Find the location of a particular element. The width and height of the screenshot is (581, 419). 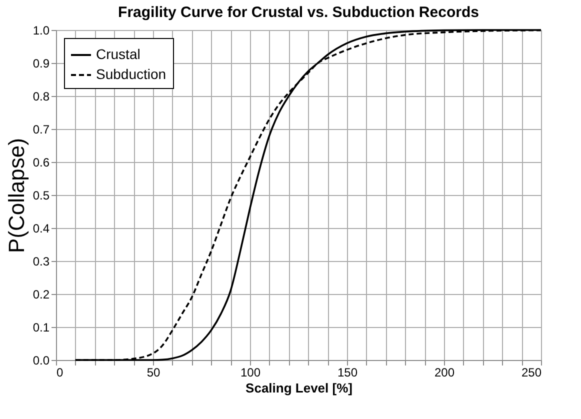

y-tick-label: 0.7 is located at coordinates (41, 129).